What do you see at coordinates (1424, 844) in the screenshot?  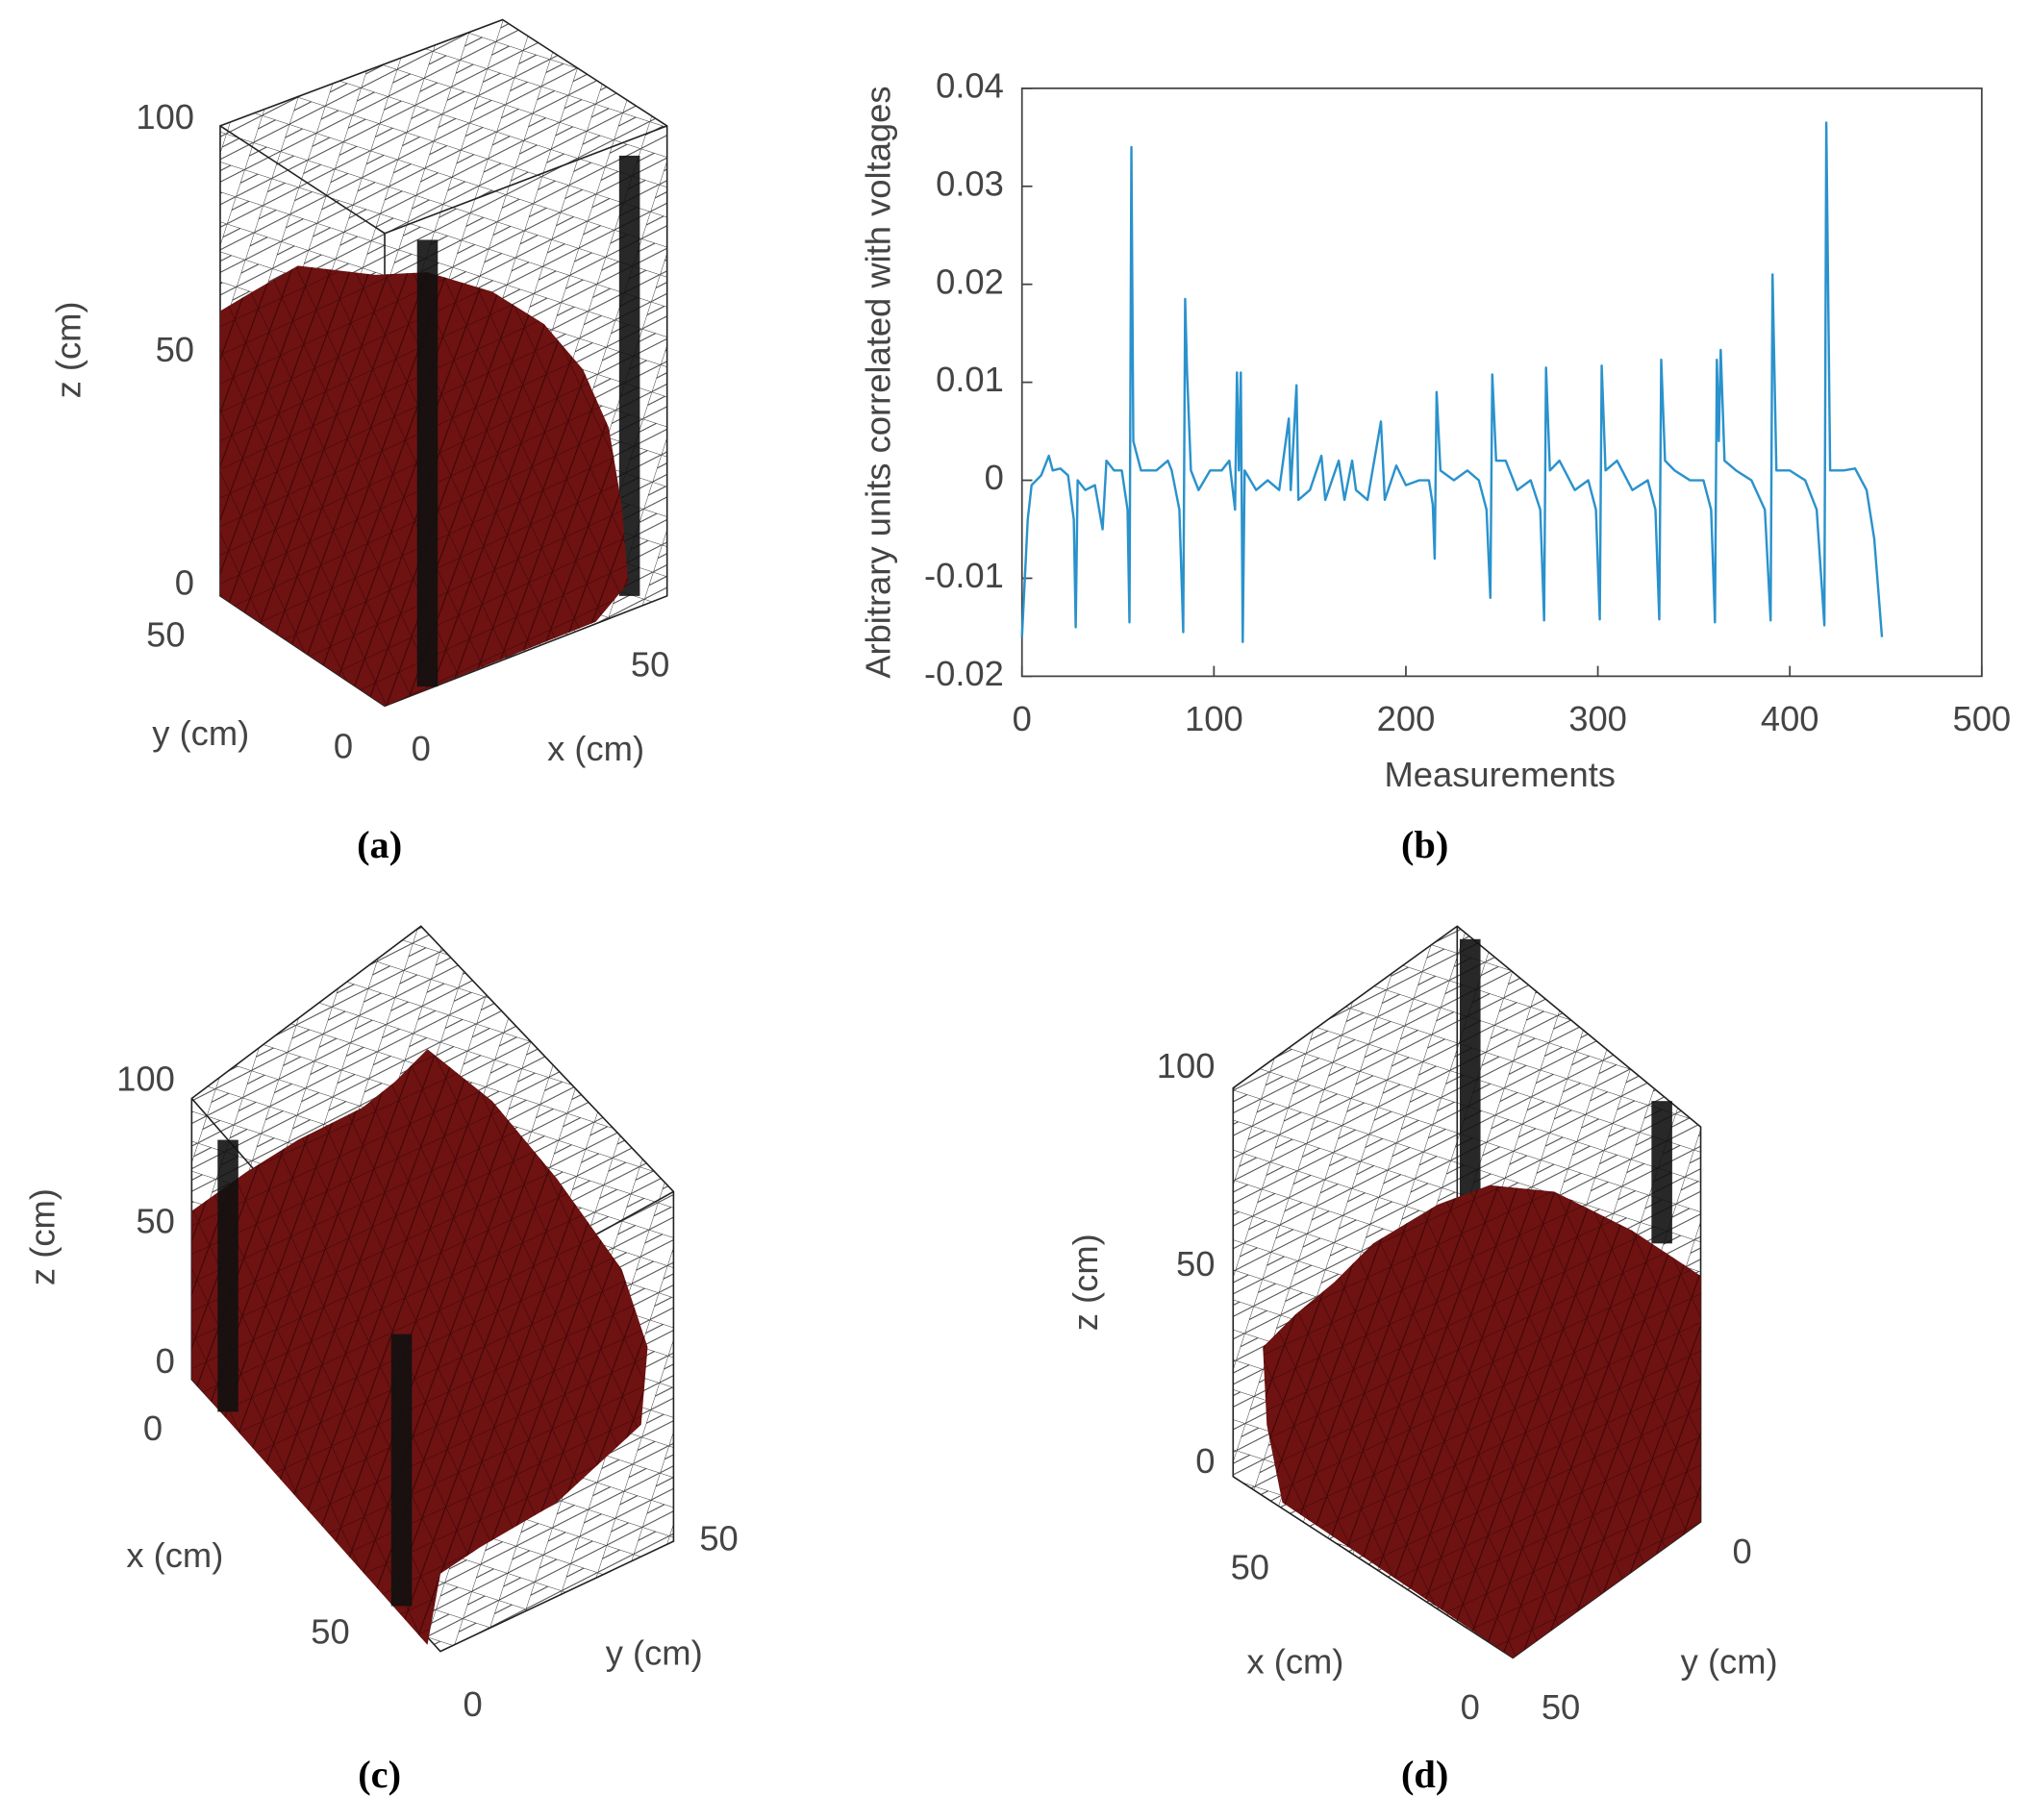 I see `caption: (b)` at bounding box center [1424, 844].